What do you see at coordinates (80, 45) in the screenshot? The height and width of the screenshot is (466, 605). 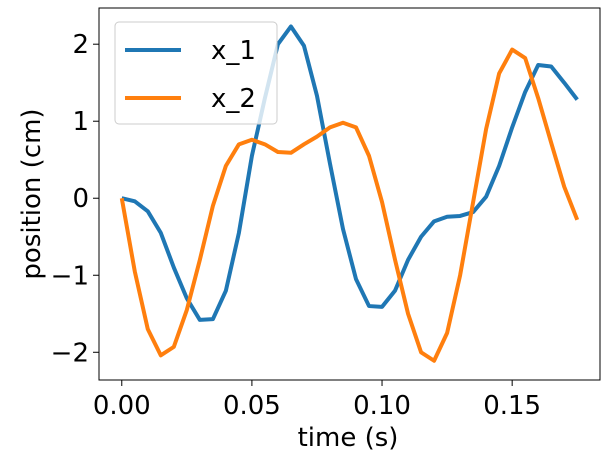 I see `y-tick-label: 2` at bounding box center [80, 45].